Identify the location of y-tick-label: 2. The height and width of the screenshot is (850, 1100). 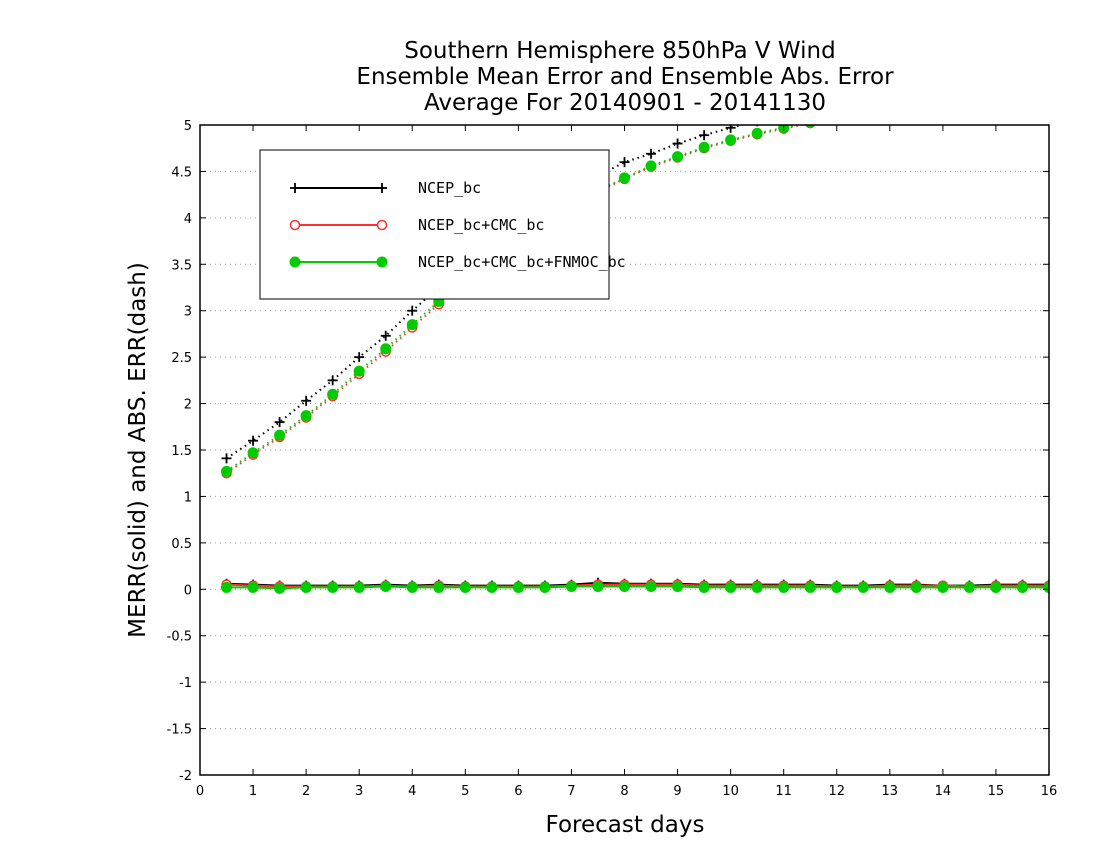
(188, 405).